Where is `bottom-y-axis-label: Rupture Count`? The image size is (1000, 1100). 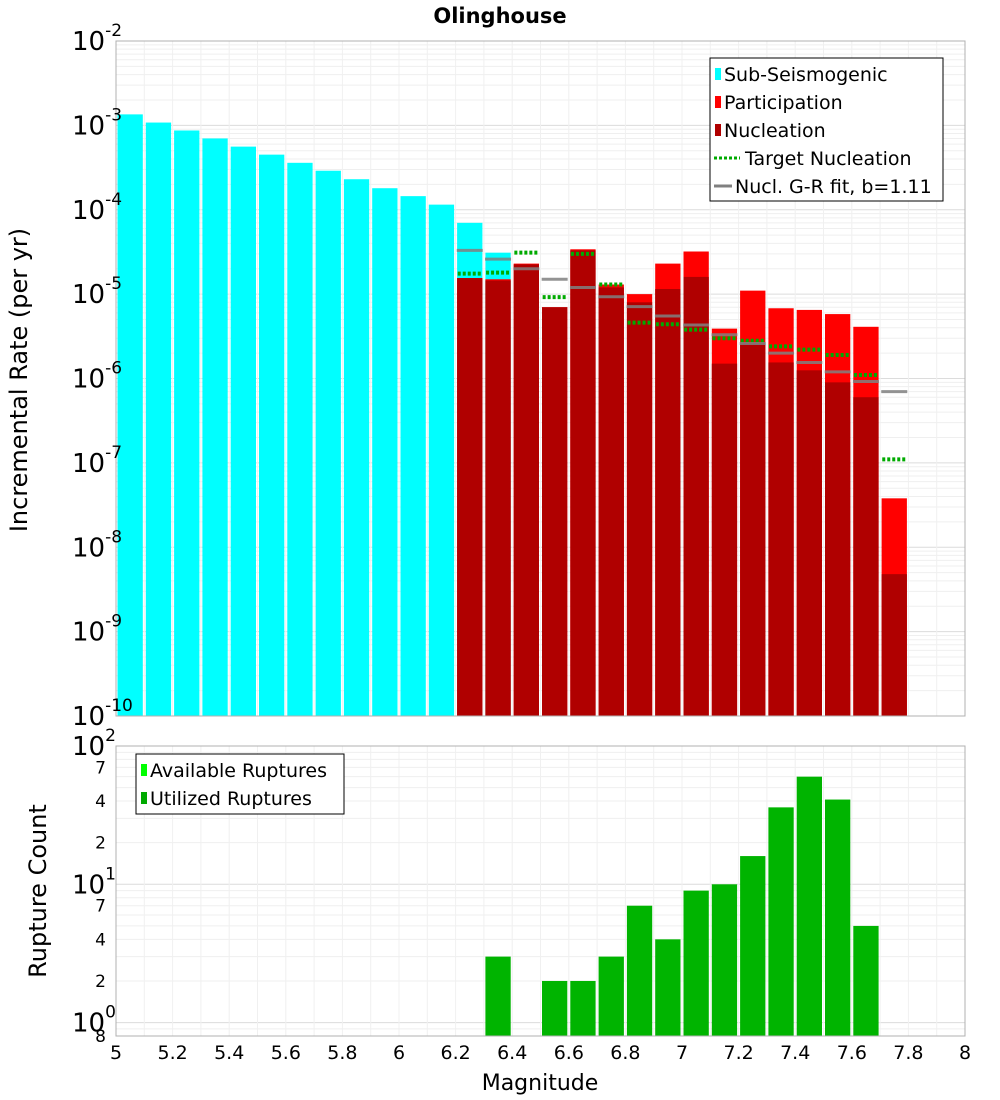 bottom-y-axis-label: Rupture Count is located at coordinates (38, 891).